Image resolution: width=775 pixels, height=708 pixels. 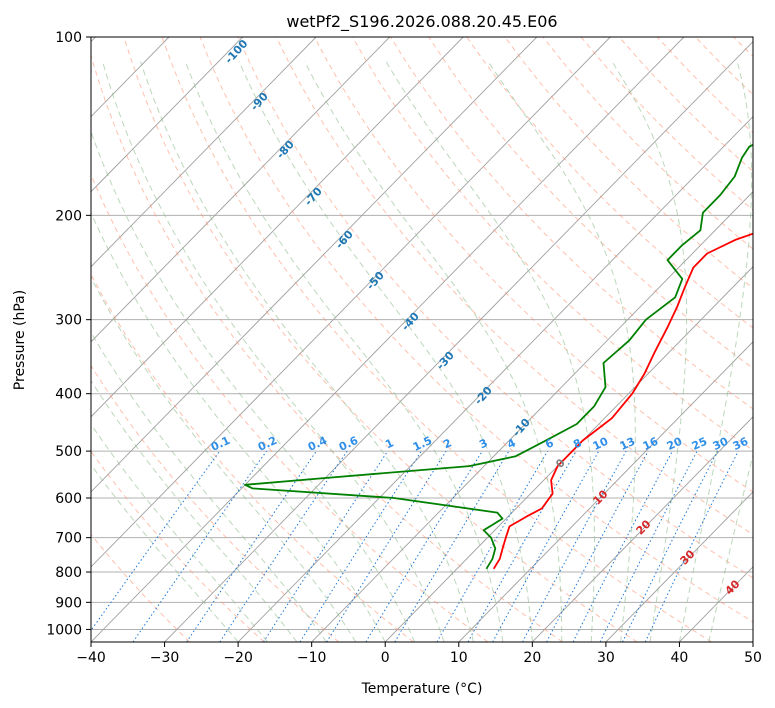 What do you see at coordinates (68, 321) in the screenshot?
I see `y-tick-label: 300` at bounding box center [68, 321].